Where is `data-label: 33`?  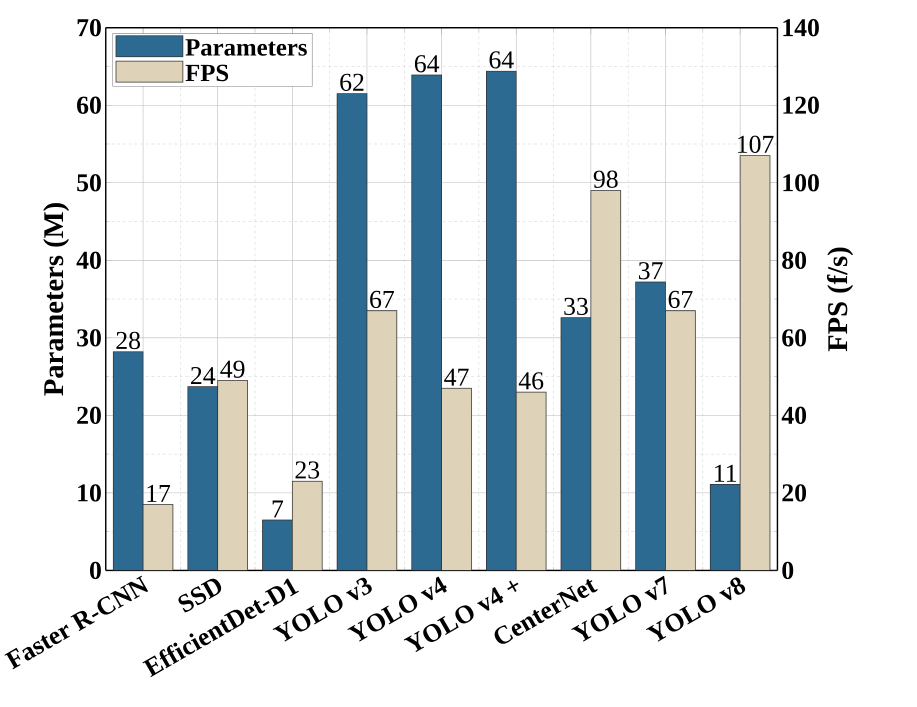
data-label: 33 is located at coordinates (576, 307).